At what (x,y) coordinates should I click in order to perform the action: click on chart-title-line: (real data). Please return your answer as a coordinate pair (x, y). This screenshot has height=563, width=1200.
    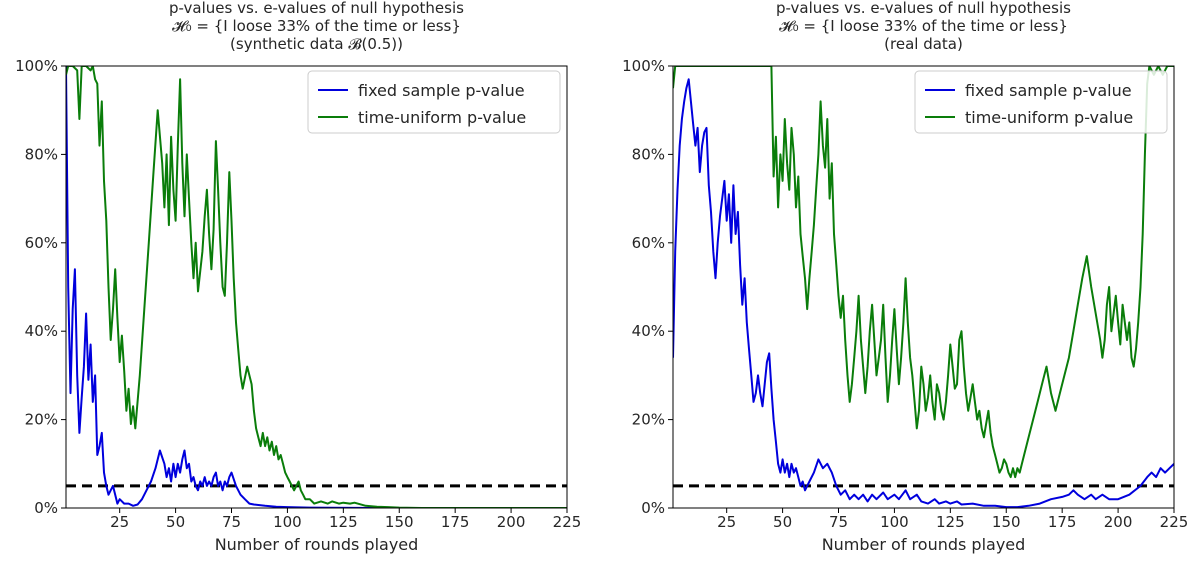
    Looking at the image, I should click on (923, 44).